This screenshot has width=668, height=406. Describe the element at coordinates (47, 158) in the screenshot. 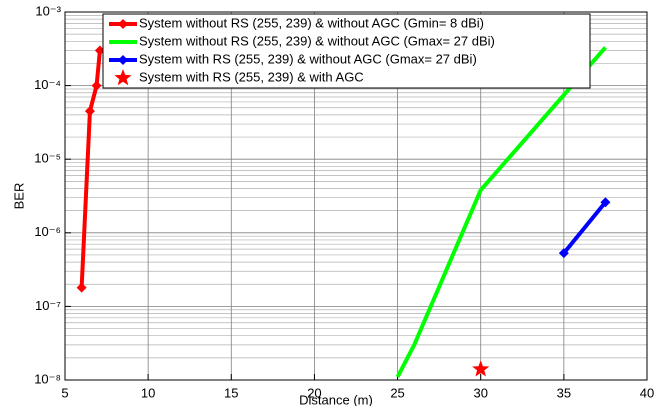

I see `y-tick-label: 10⁻⁵` at that location.